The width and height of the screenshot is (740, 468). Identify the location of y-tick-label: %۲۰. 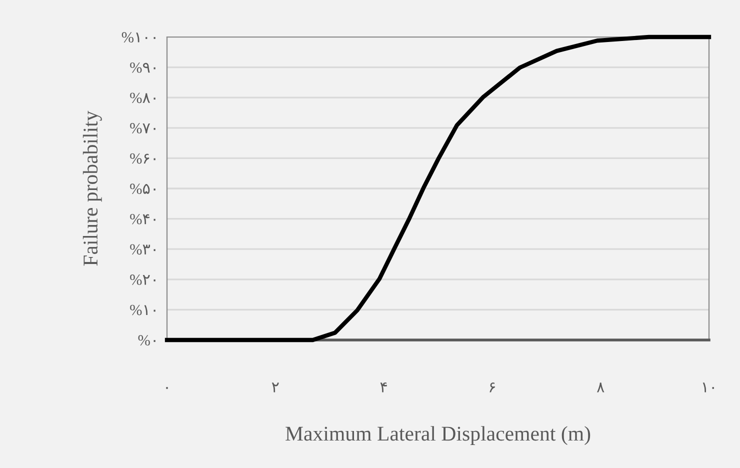
(143, 279).